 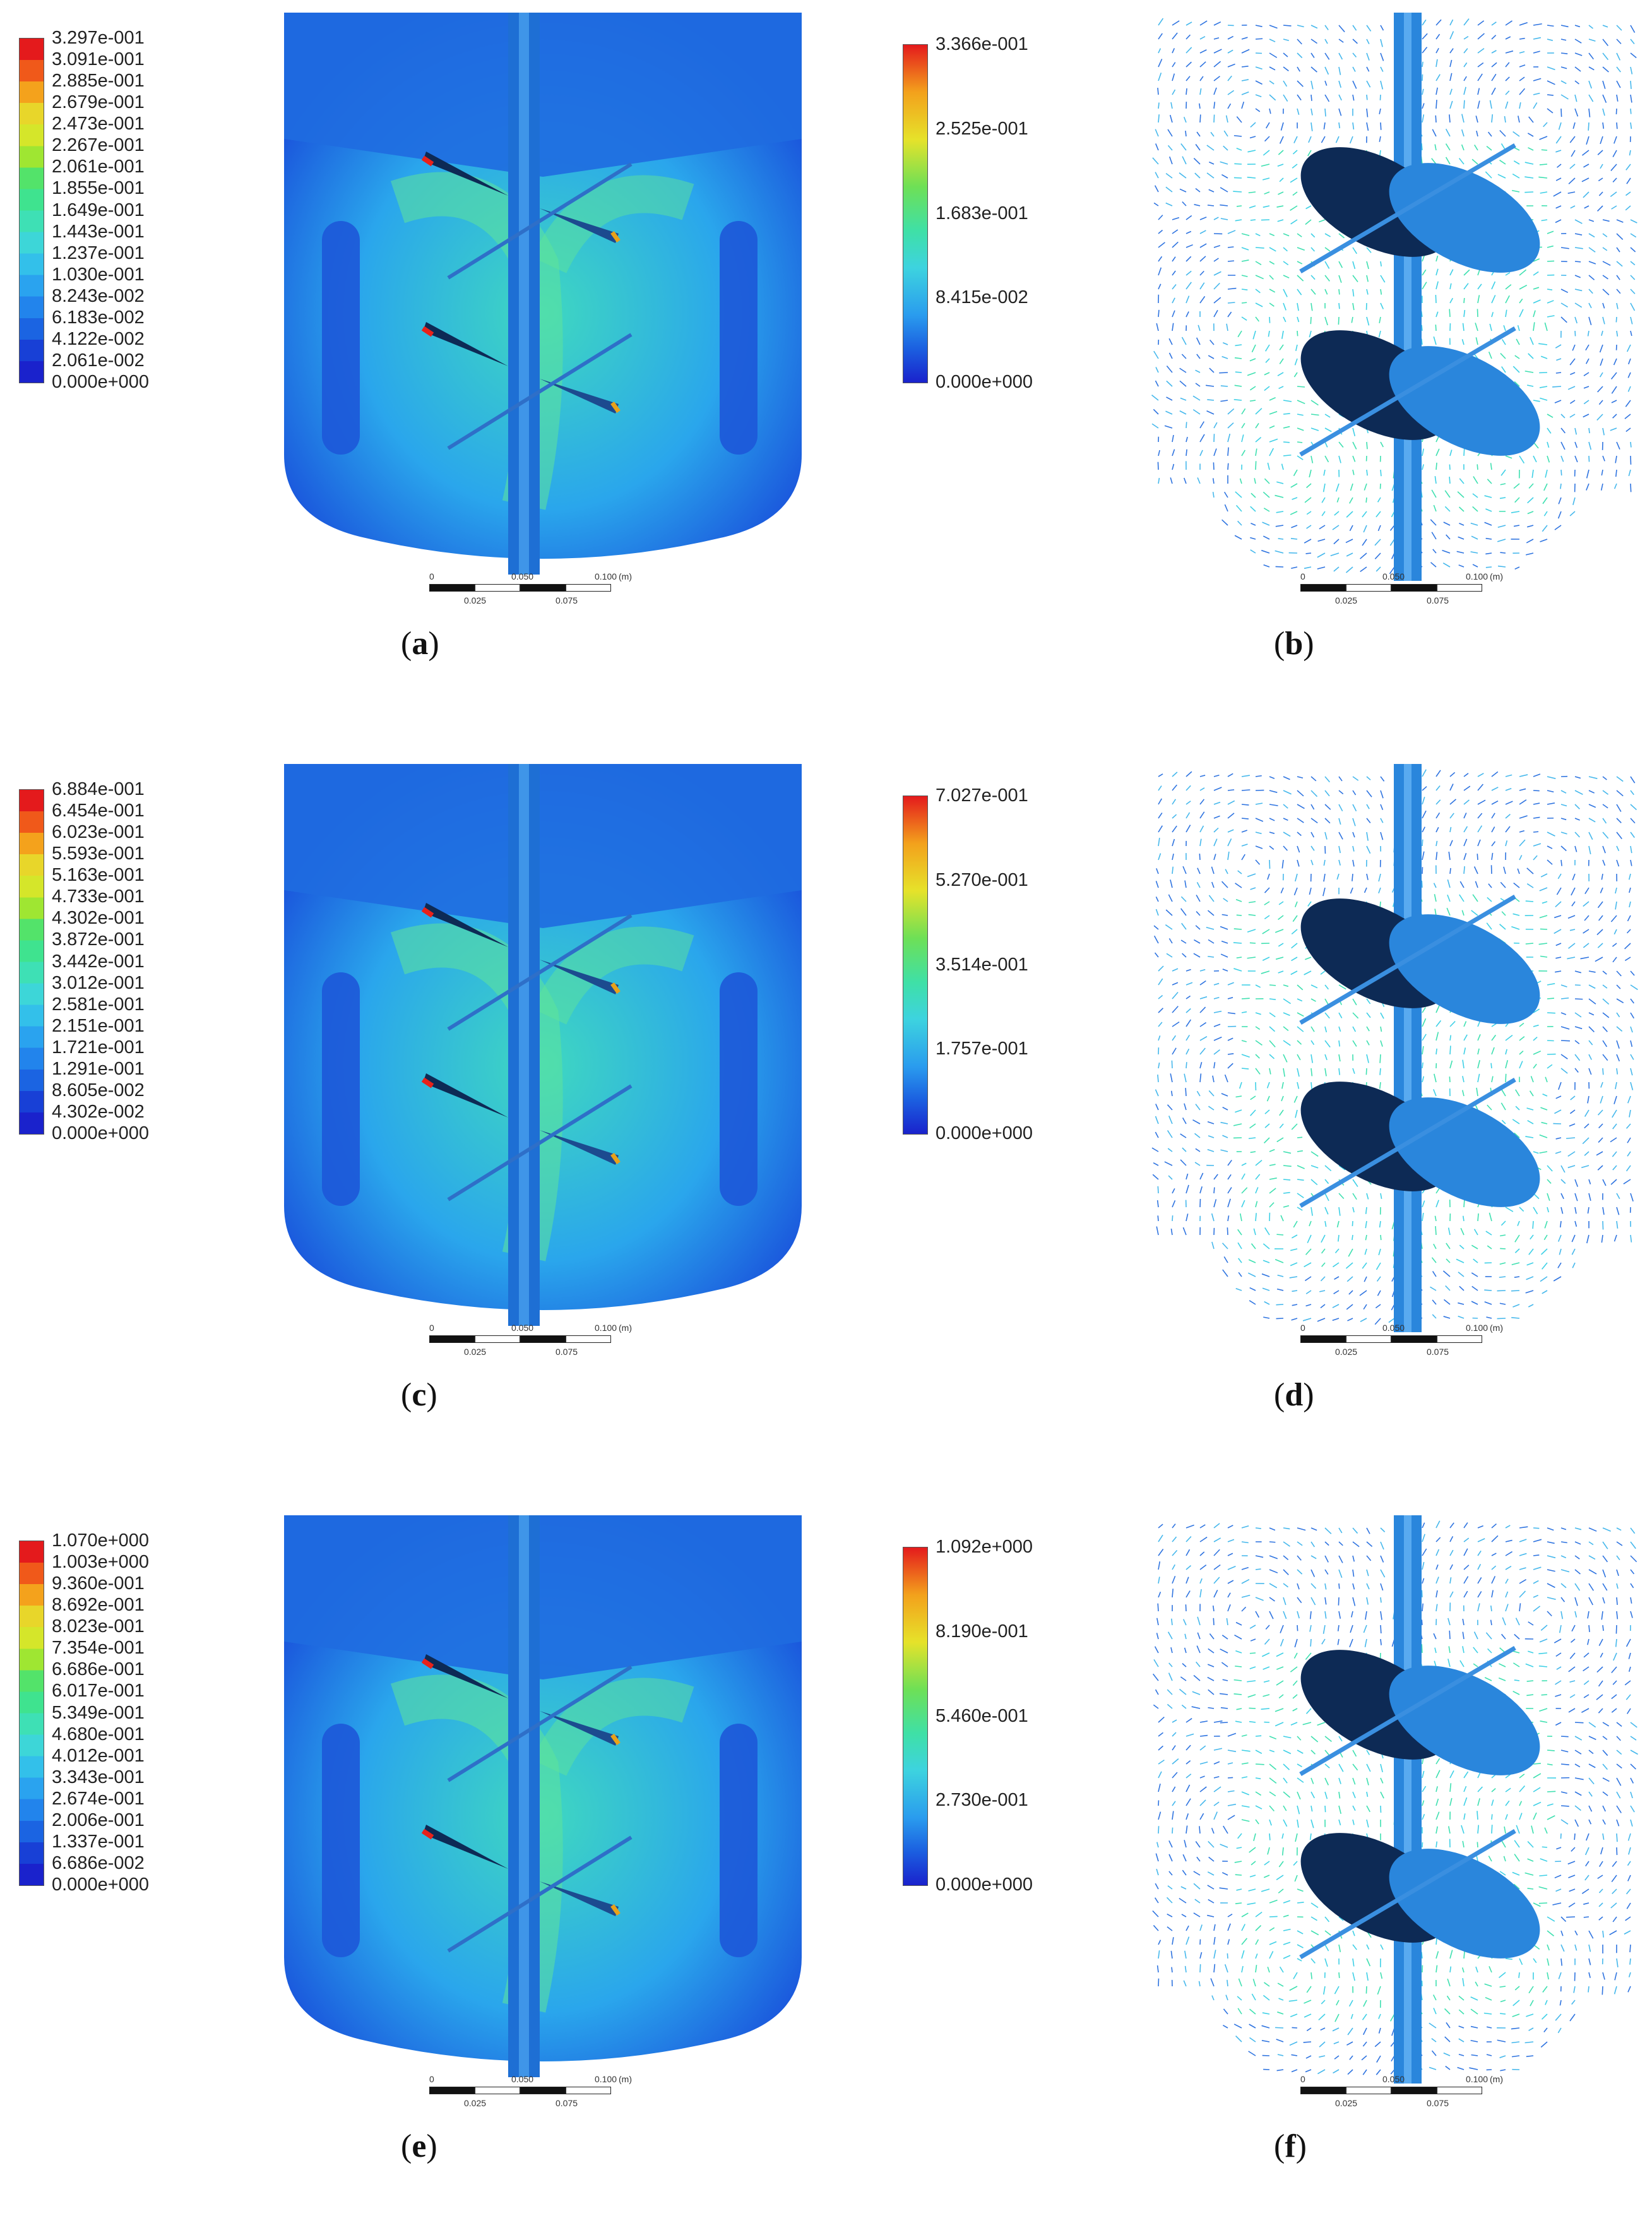 What do you see at coordinates (982, 1049) in the screenshot?
I see `legend-tick-label: 1.757e-001` at bounding box center [982, 1049].